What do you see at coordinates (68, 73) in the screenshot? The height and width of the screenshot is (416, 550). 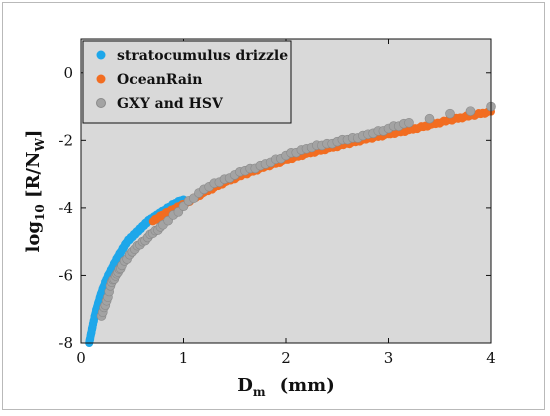 I see `y-tick-label: 0` at bounding box center [68, 73].